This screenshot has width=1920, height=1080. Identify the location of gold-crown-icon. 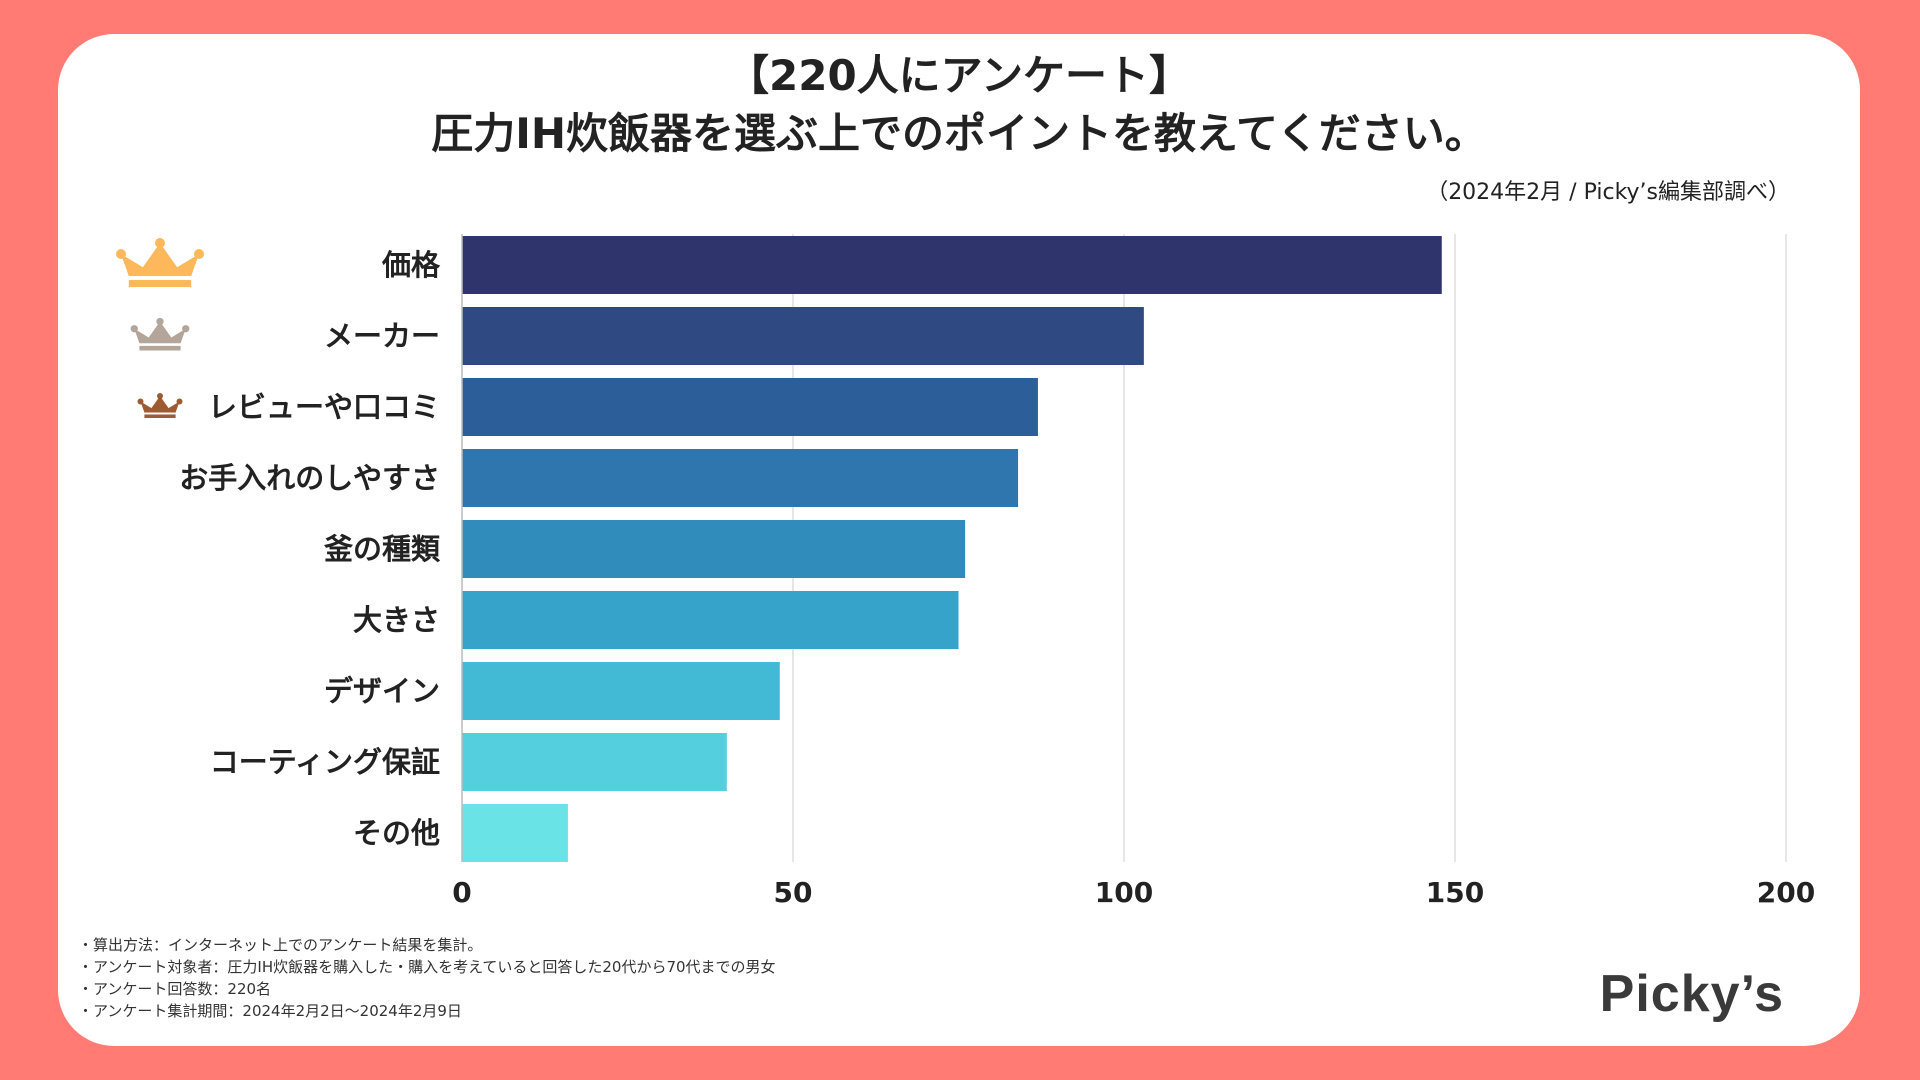
(160, 262).